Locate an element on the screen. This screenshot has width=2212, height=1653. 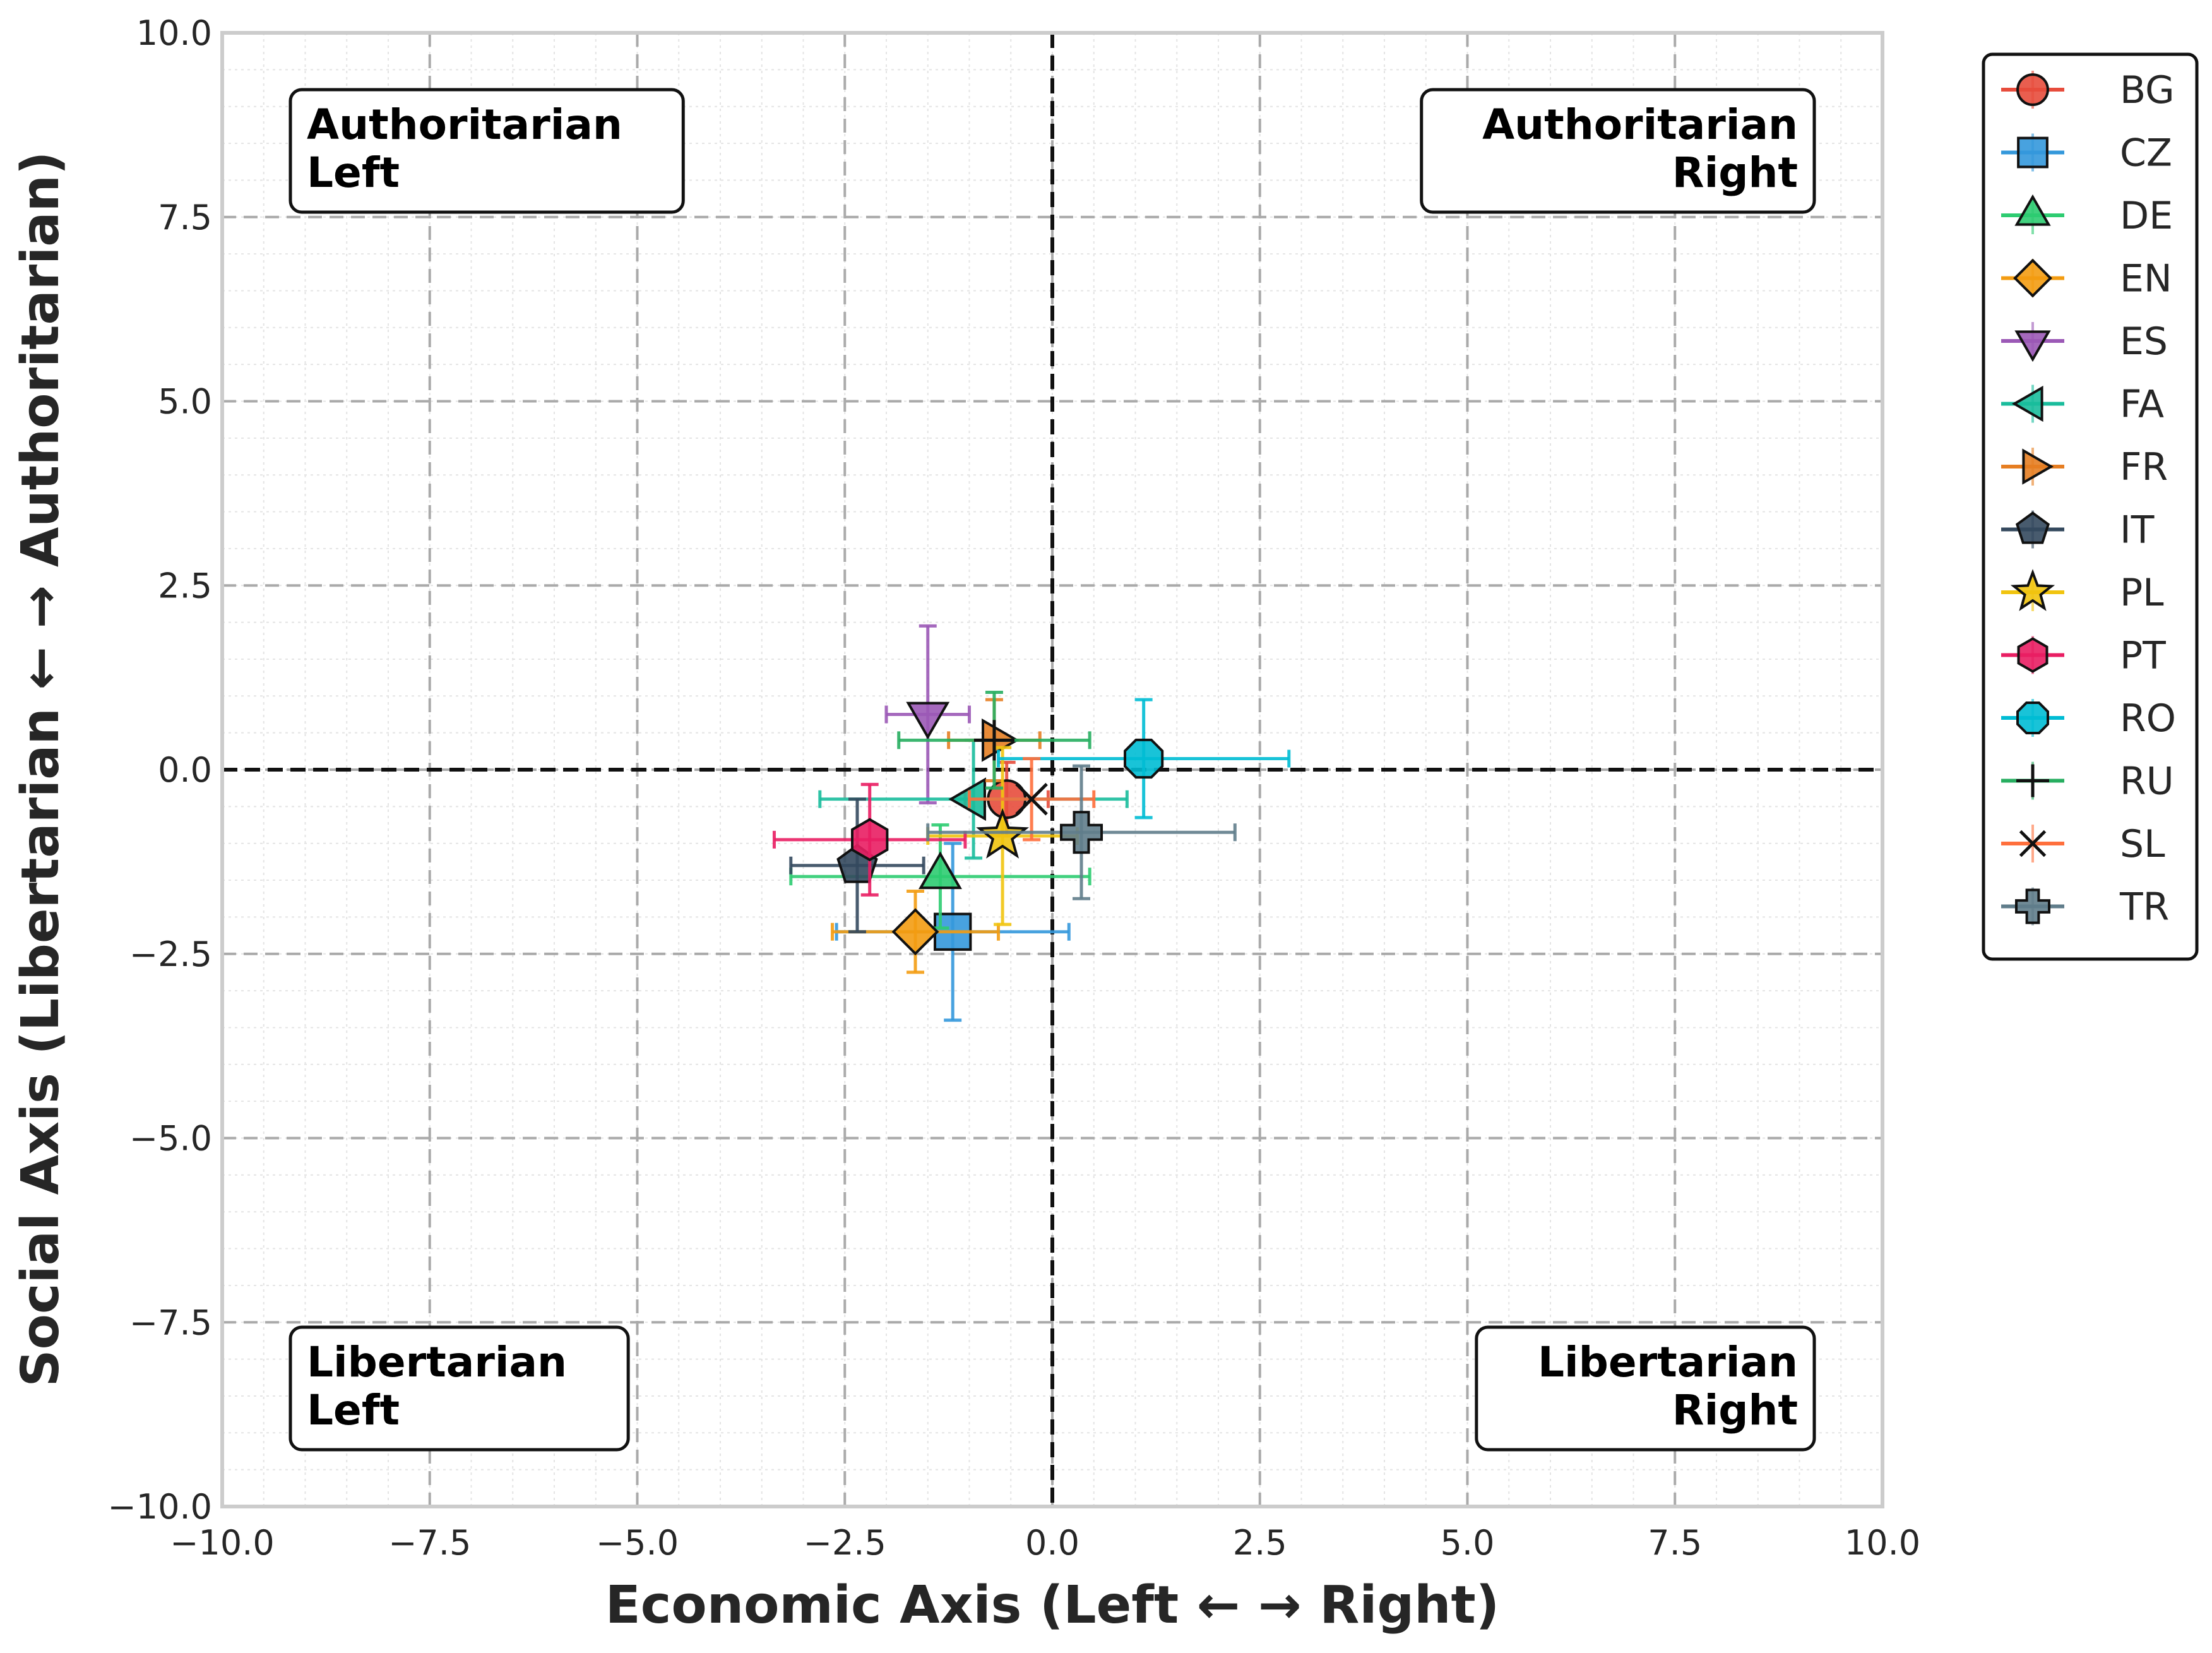
data-point-es is located at coordinates (928, 720).